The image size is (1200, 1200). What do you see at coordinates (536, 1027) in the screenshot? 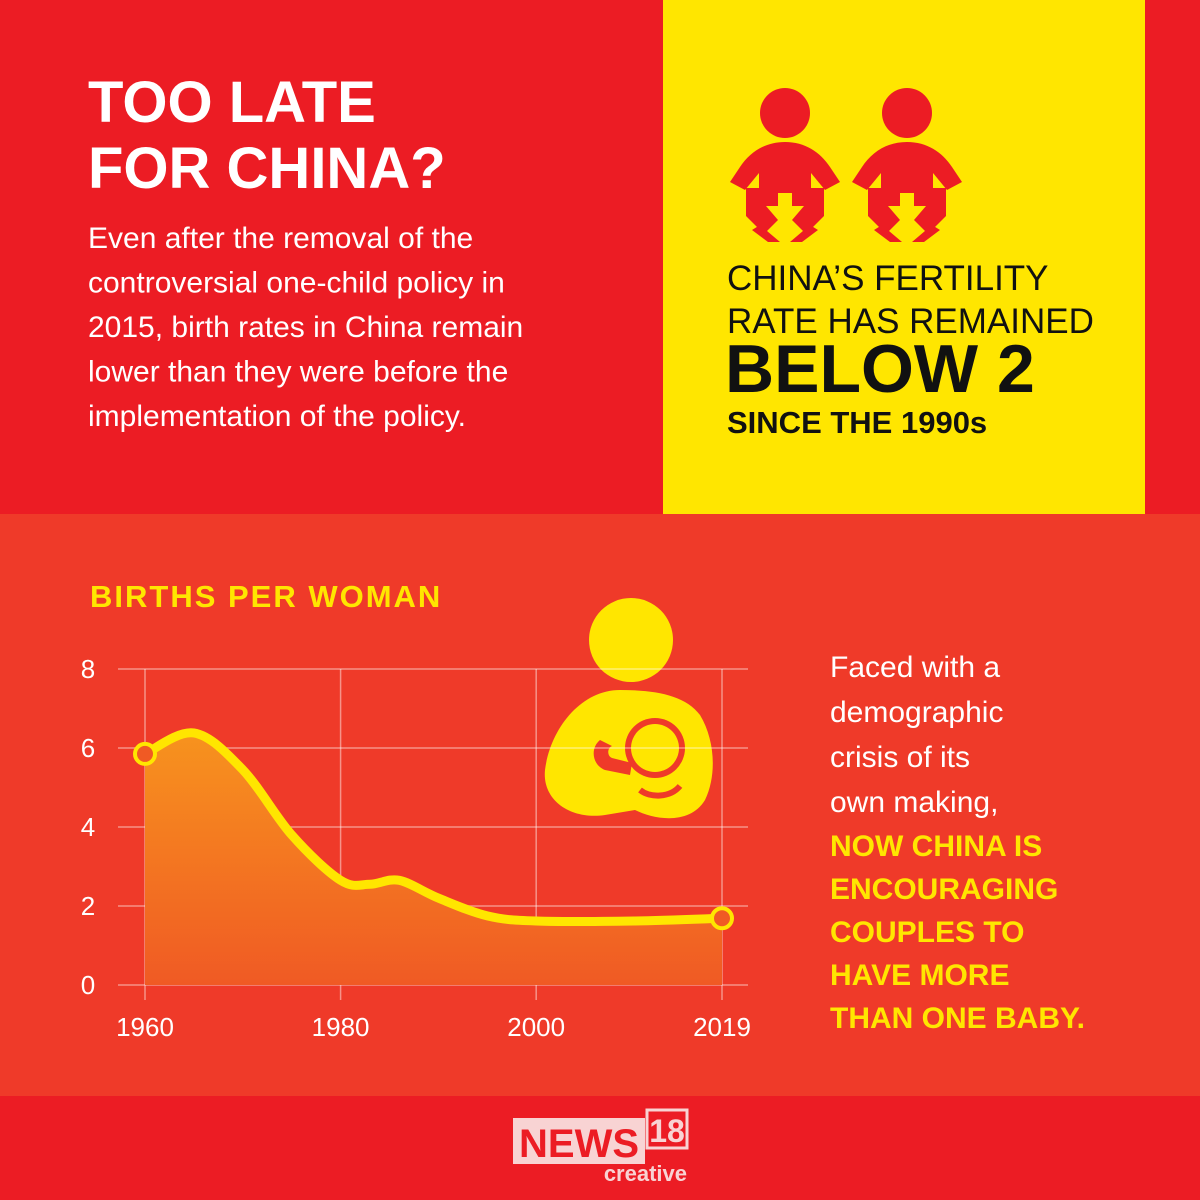
I see `x-tick-label: 2000` at bounding box center [536, 1027].